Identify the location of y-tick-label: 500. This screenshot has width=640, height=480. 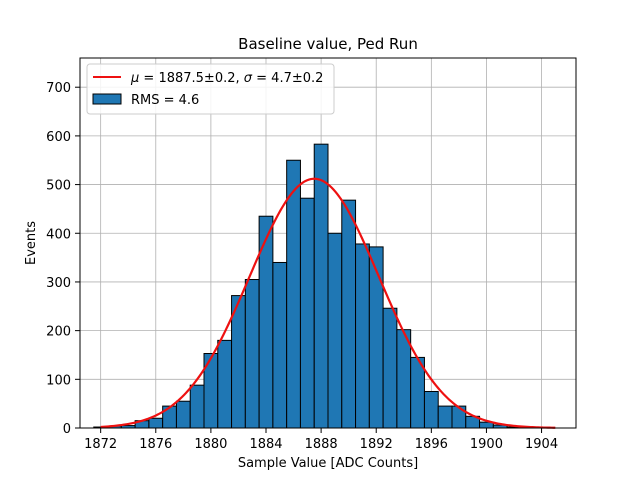
(58, 186).